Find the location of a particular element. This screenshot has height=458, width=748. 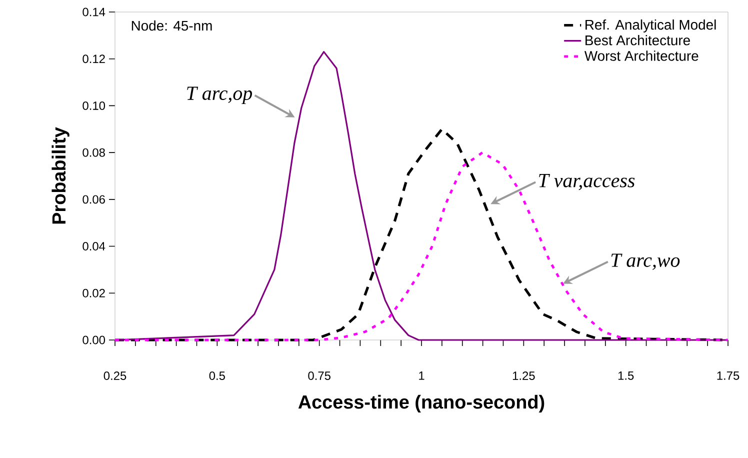

y-tick-label: 0.08 is located at coordinates (93, 152).